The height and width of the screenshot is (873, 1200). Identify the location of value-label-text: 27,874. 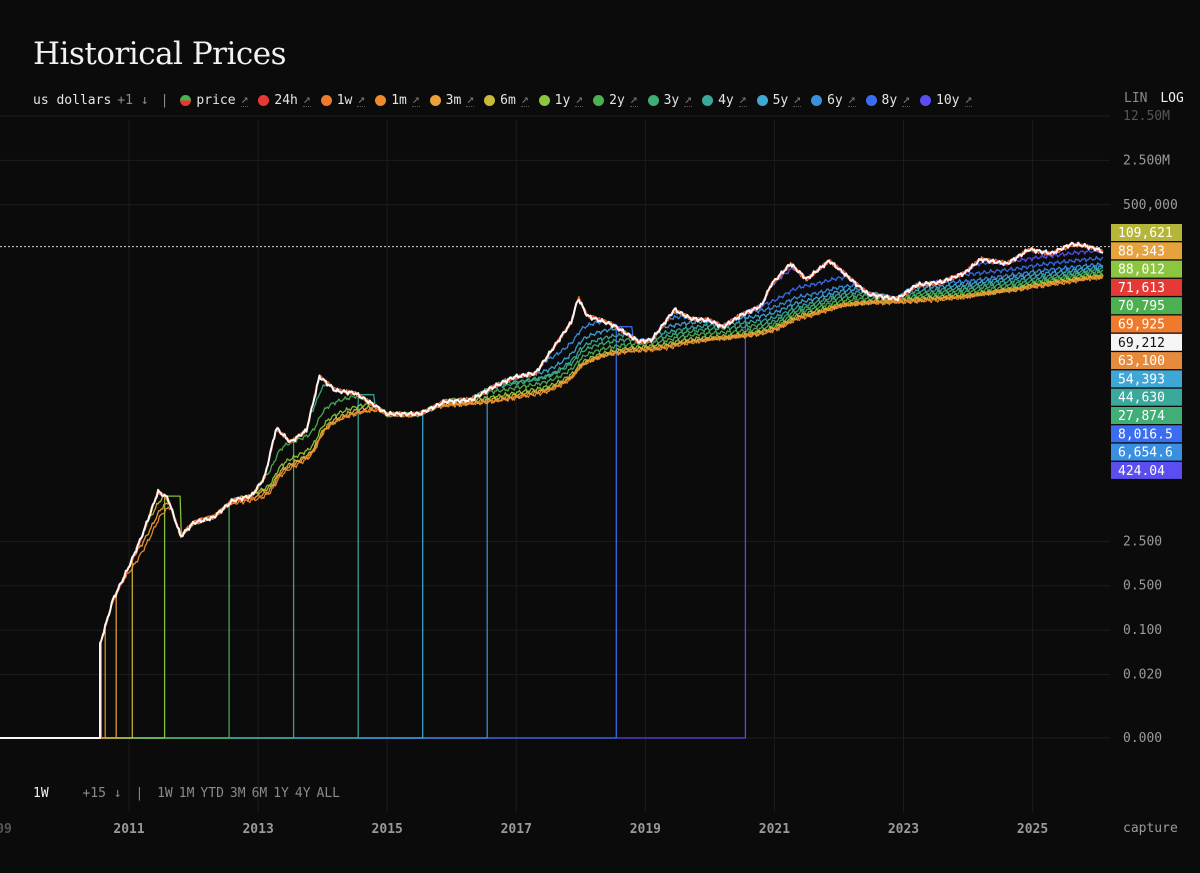
(1141, 416).